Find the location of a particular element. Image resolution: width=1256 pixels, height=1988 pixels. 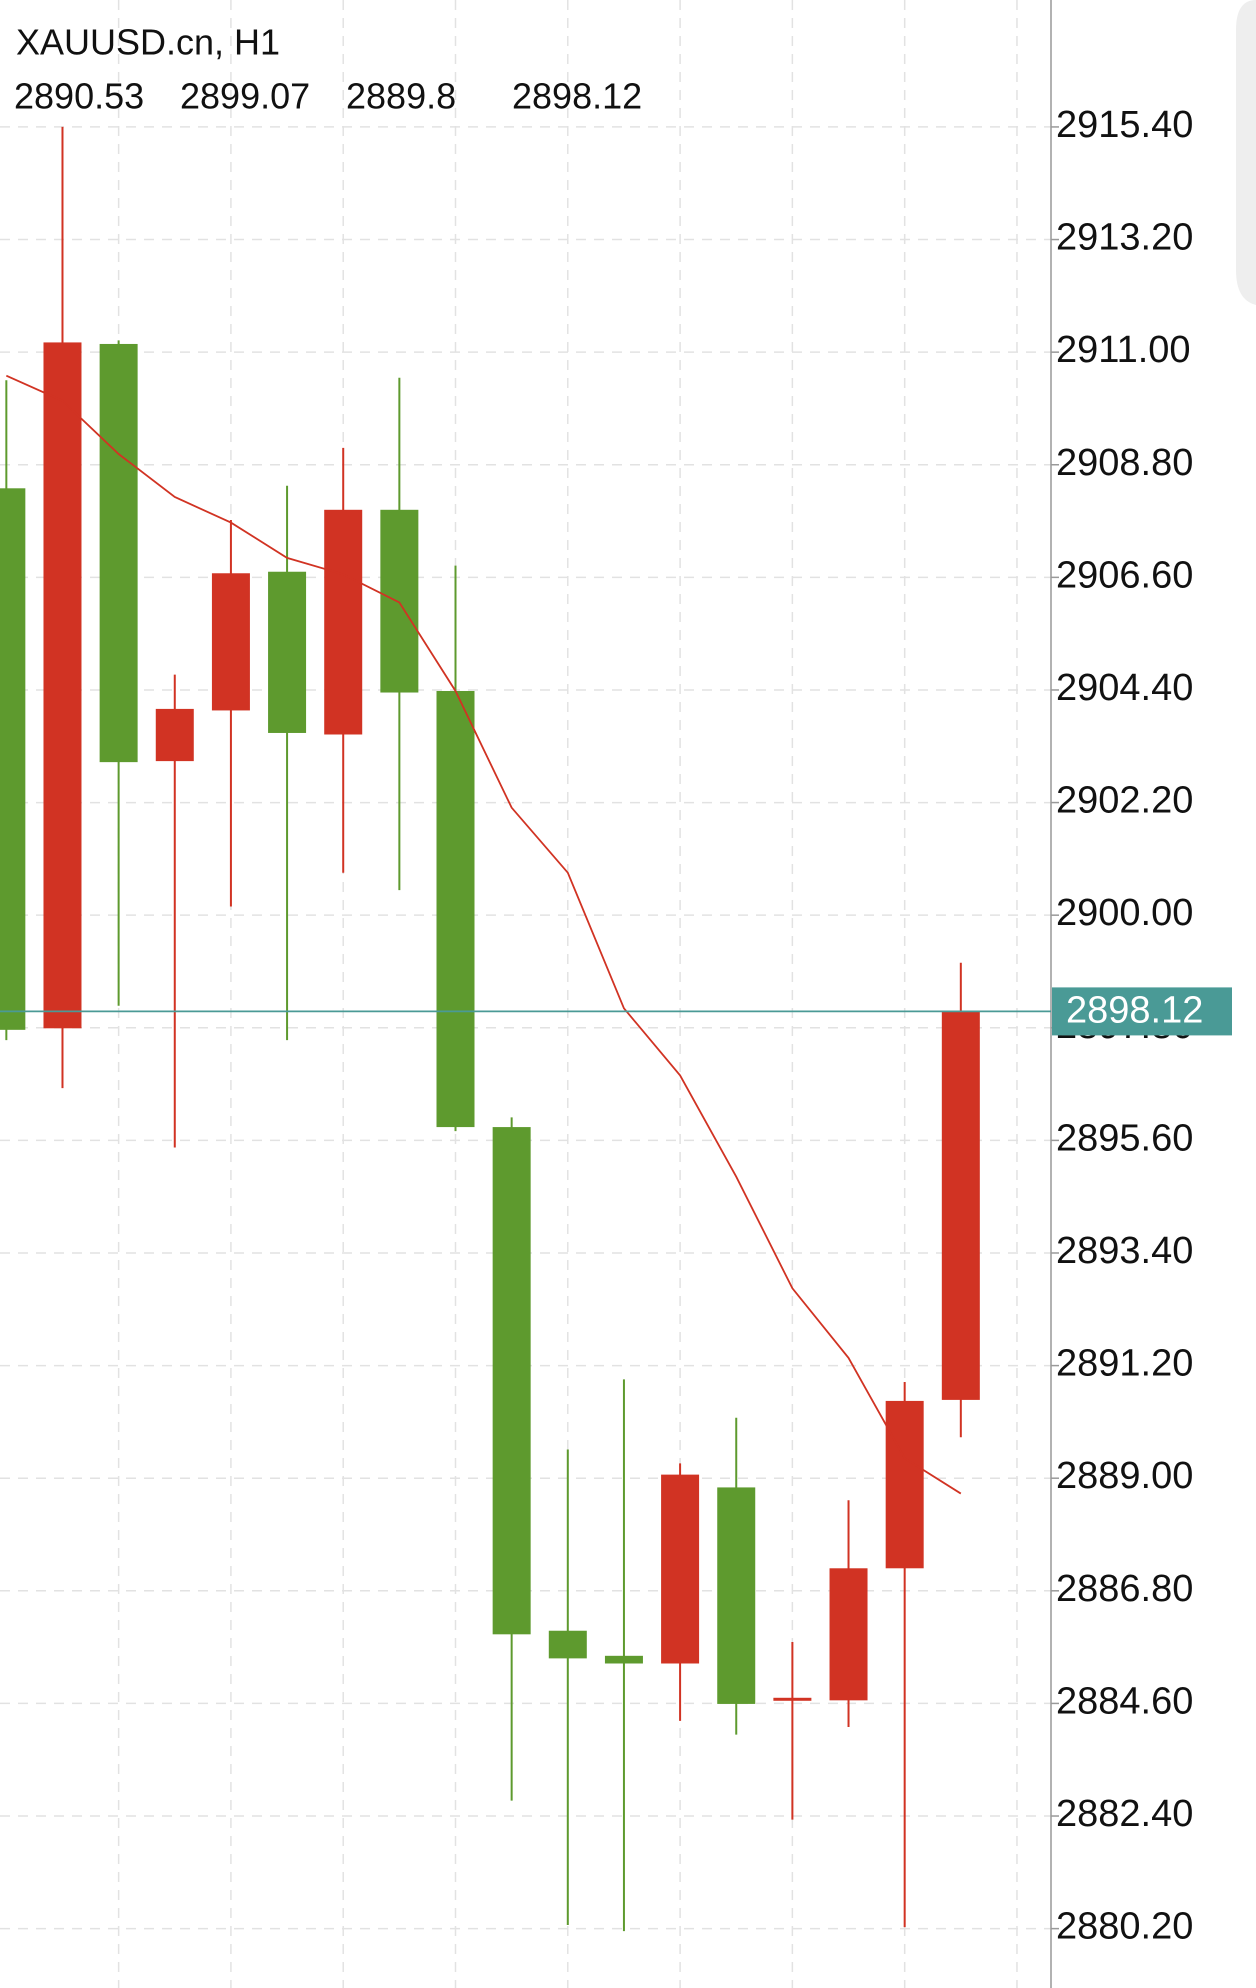

ohlc-high: 2899.07 is located at coordinates (245, 96).